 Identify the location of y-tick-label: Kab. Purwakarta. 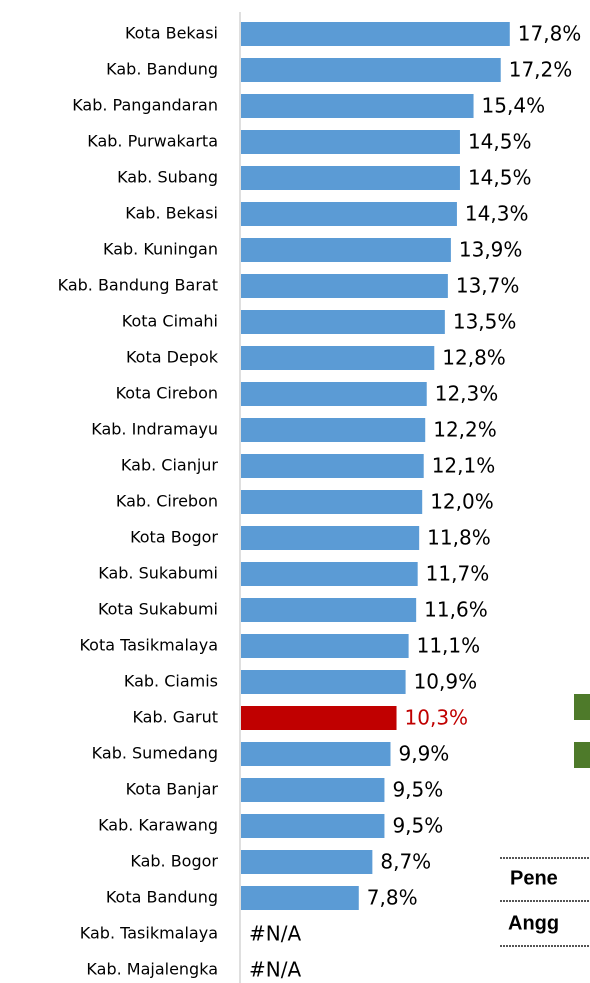
(152, 141).